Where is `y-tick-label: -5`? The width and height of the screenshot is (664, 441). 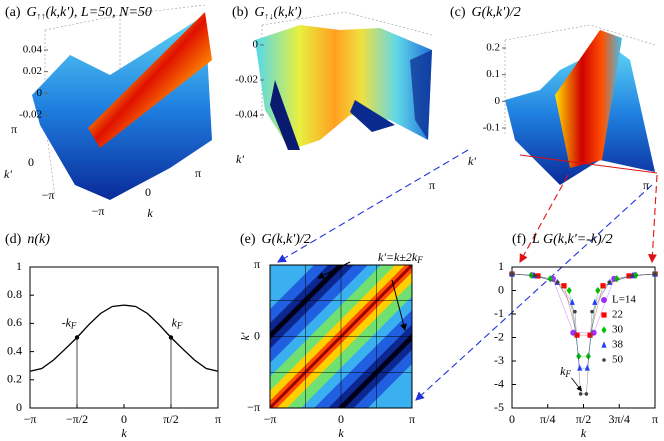
y-tick-label: -5 is located at coordinates (499, 407).